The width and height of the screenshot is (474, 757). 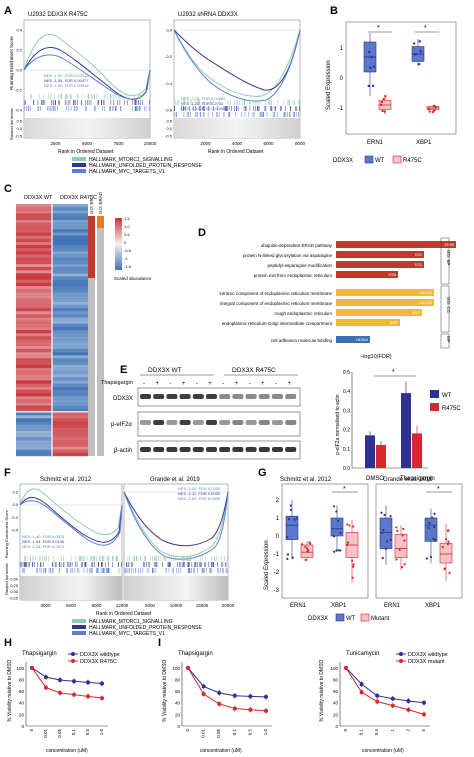 What do you see at coordinates (336, 703) in the screenshot?
I see `ytick-label: 40` at bounding box center [336, 703].